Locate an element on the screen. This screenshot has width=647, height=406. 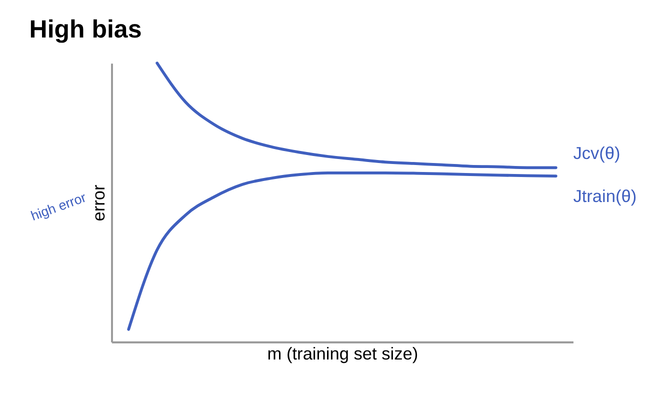
x-axis-title: m (training set size) is located at coordinates (342, 354).